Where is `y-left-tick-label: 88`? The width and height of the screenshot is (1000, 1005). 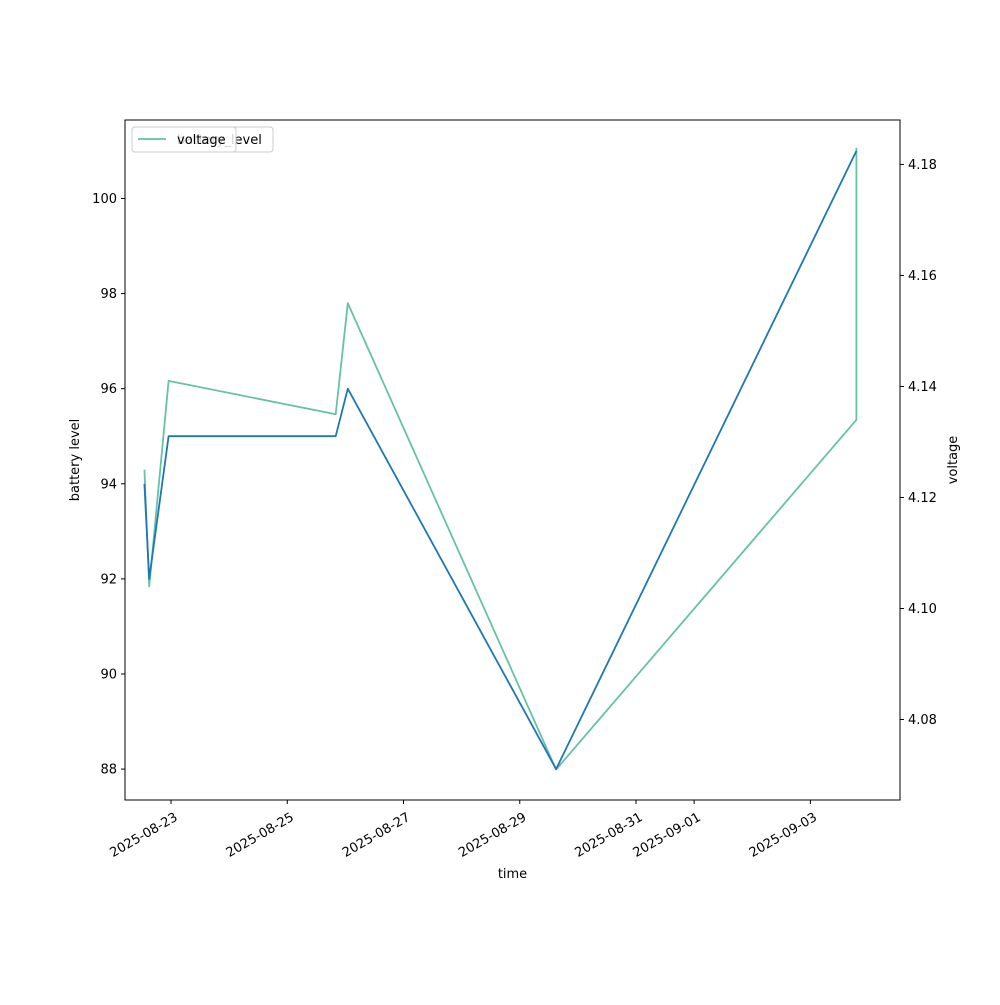
y-left-tick-label: 88 is located at coordinates (108, 770).